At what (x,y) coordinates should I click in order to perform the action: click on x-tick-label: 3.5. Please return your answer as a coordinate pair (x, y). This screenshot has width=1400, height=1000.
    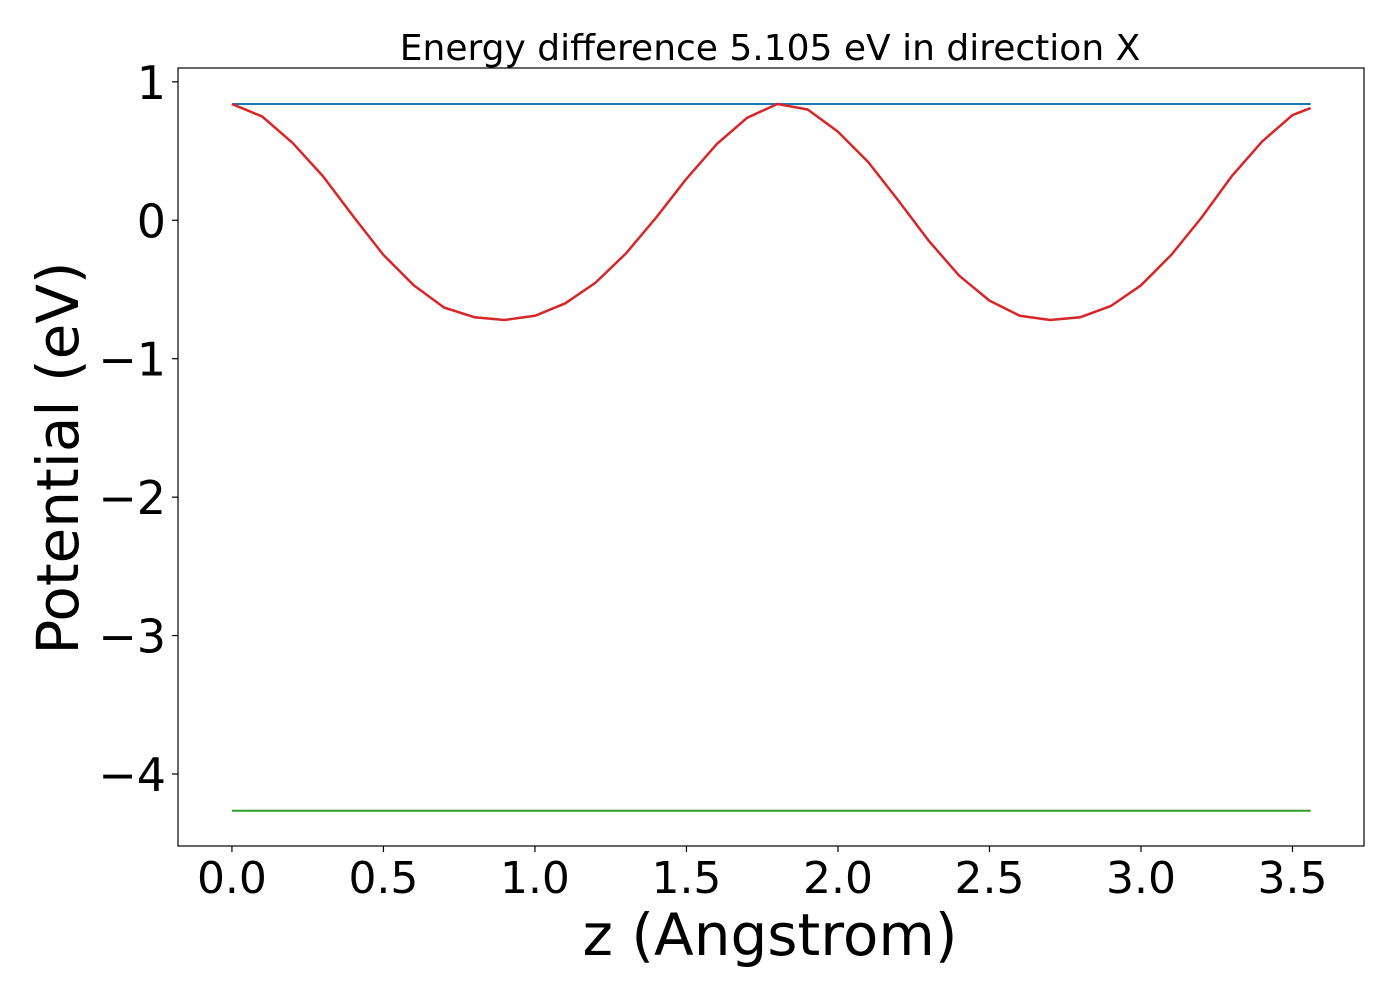
    Looking at the image, I should click on (1292, 878).